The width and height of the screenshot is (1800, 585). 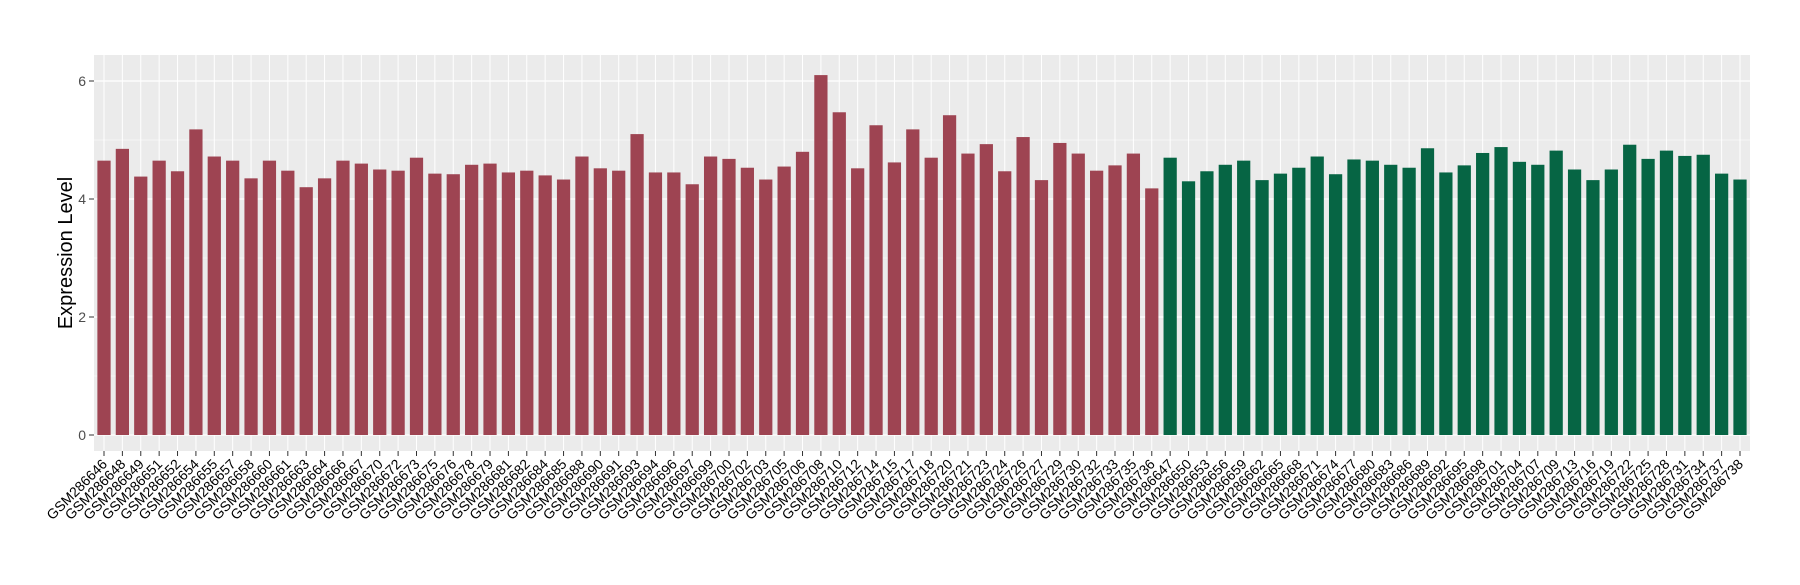 I want to click on y-tick-label: 6, so click(x=82, y=81).